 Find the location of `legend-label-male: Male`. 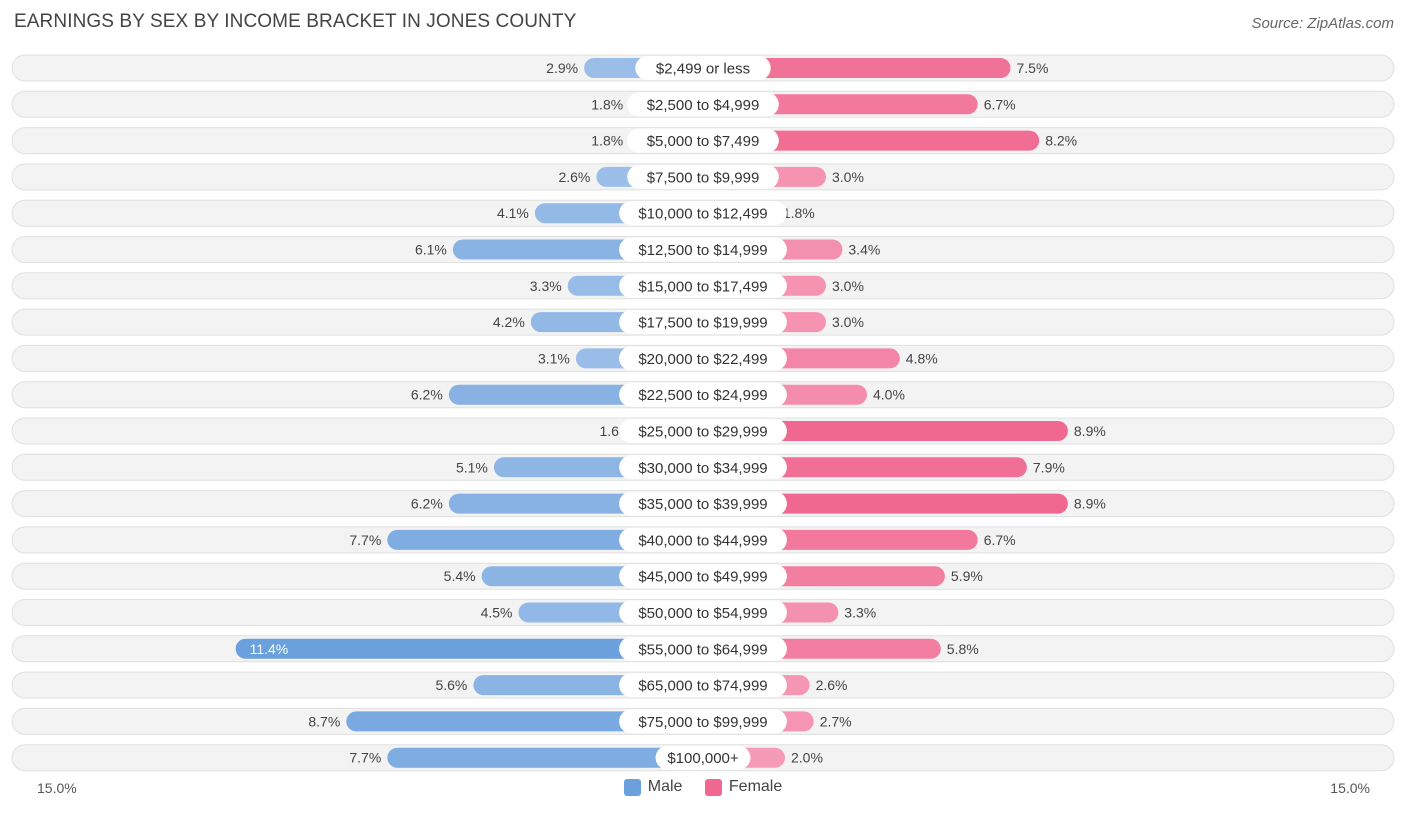

legend-label-male: Male is located at coordinates (665, 786).